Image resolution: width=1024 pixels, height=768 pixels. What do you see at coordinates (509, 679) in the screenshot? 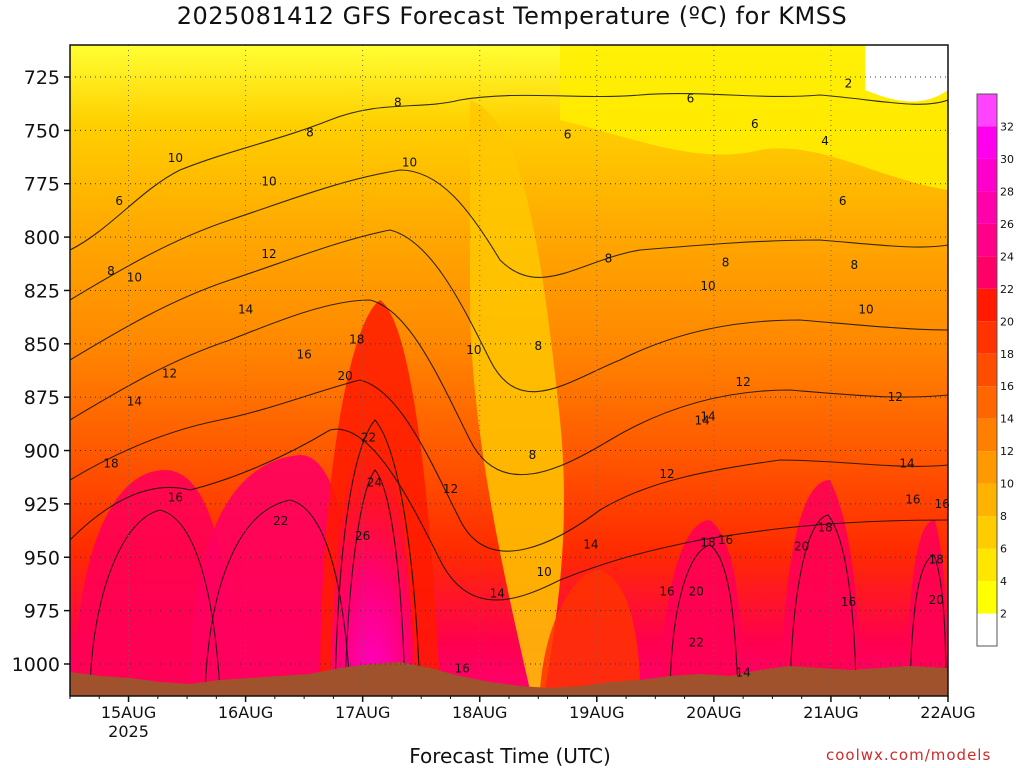
I see `terrain` at bounding box center [509, 679].